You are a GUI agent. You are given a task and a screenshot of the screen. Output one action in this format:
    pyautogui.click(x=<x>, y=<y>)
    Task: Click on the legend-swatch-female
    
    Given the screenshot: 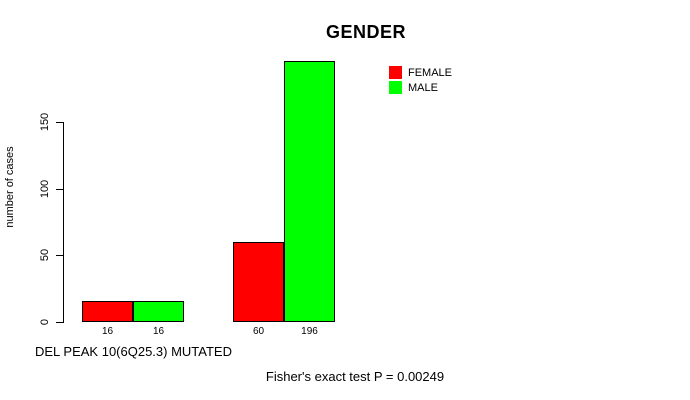 What is the action you would take?
    pyautogui.click(x=395, y=72)
    